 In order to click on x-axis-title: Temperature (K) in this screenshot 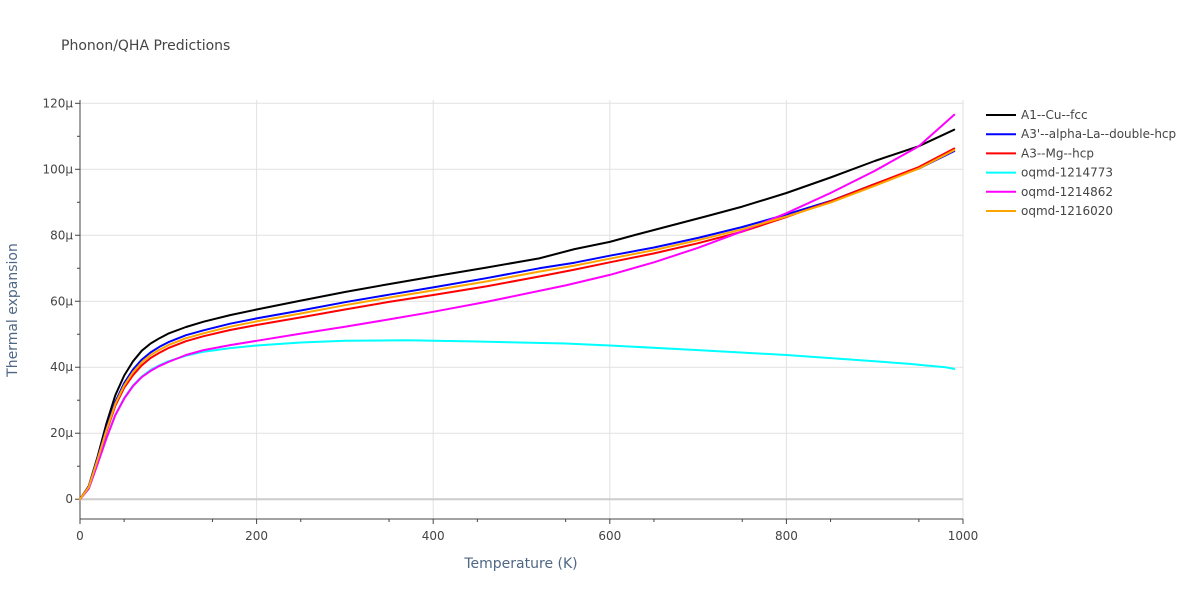, I will do `click(520, 564)`.